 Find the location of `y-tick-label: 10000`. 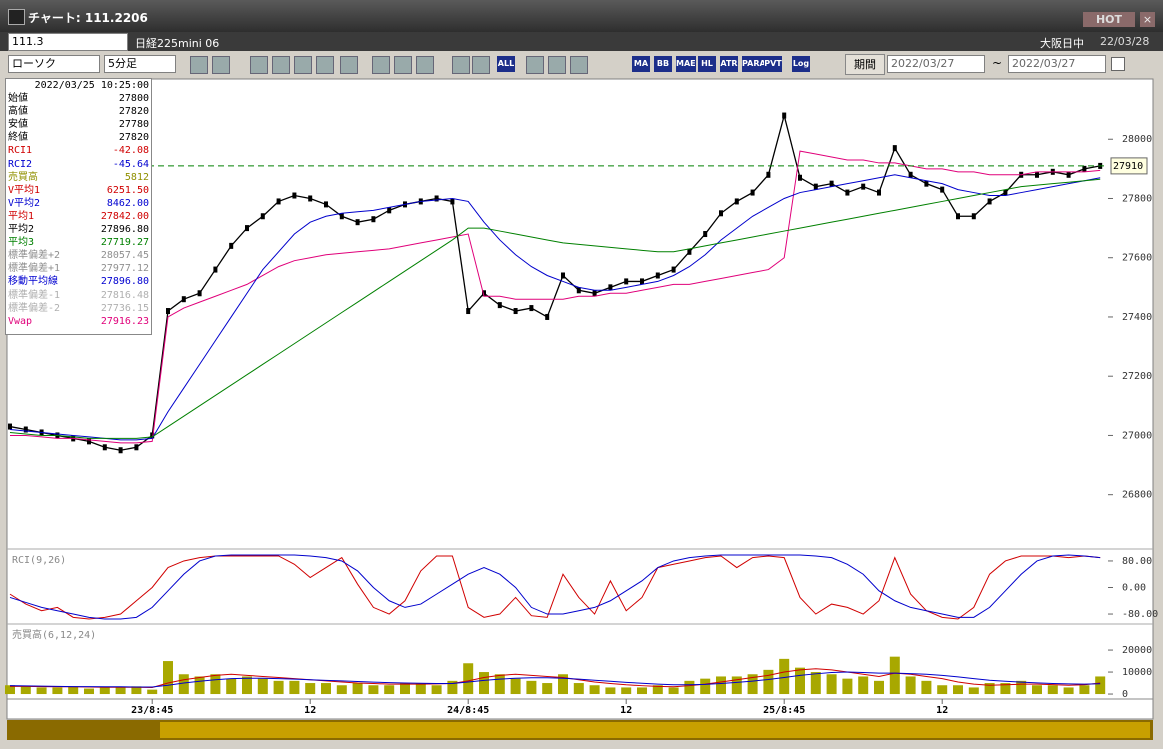

y-tick-label: 10000 is located at coordinates (1137, 672).